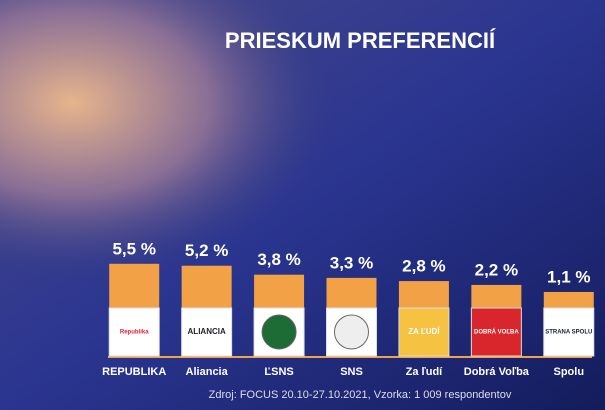 This screenshot has width=605, height=410. I want to click on logo-text: ZA ĽUDÍ, so click(424, 331).